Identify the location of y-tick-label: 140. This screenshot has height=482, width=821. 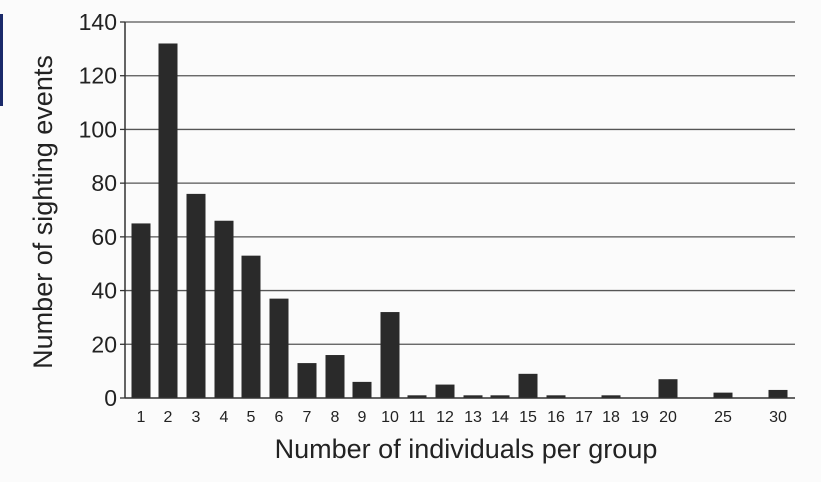
(98, 22).